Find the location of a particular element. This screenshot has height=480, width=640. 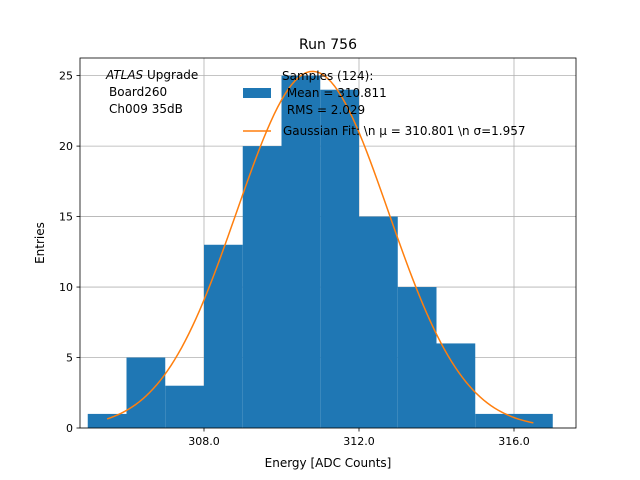

annotation-box: ATLAS Upgrade Board260 Ch009 35dB is located at coordinates (151, 92).